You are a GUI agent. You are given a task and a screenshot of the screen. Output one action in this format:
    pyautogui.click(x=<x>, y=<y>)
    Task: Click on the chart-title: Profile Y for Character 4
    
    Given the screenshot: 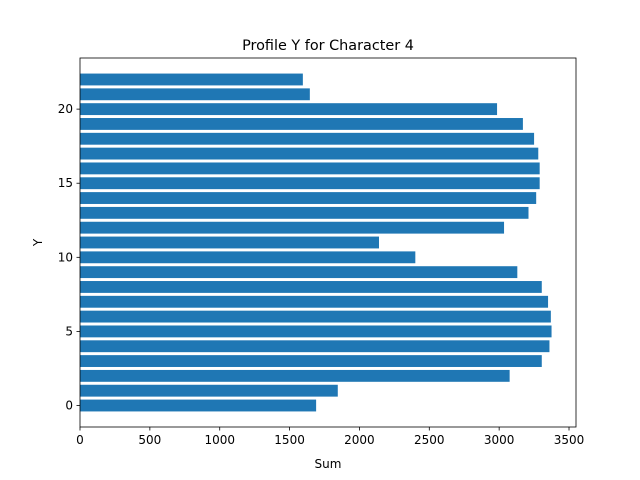 What is the action you would take?
    pyautogui.click(x=328, y=46)
    